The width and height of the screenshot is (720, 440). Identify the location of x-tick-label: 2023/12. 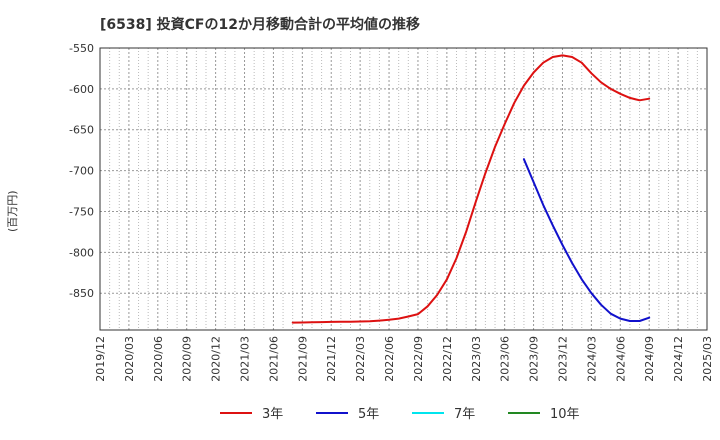
(562, 359).